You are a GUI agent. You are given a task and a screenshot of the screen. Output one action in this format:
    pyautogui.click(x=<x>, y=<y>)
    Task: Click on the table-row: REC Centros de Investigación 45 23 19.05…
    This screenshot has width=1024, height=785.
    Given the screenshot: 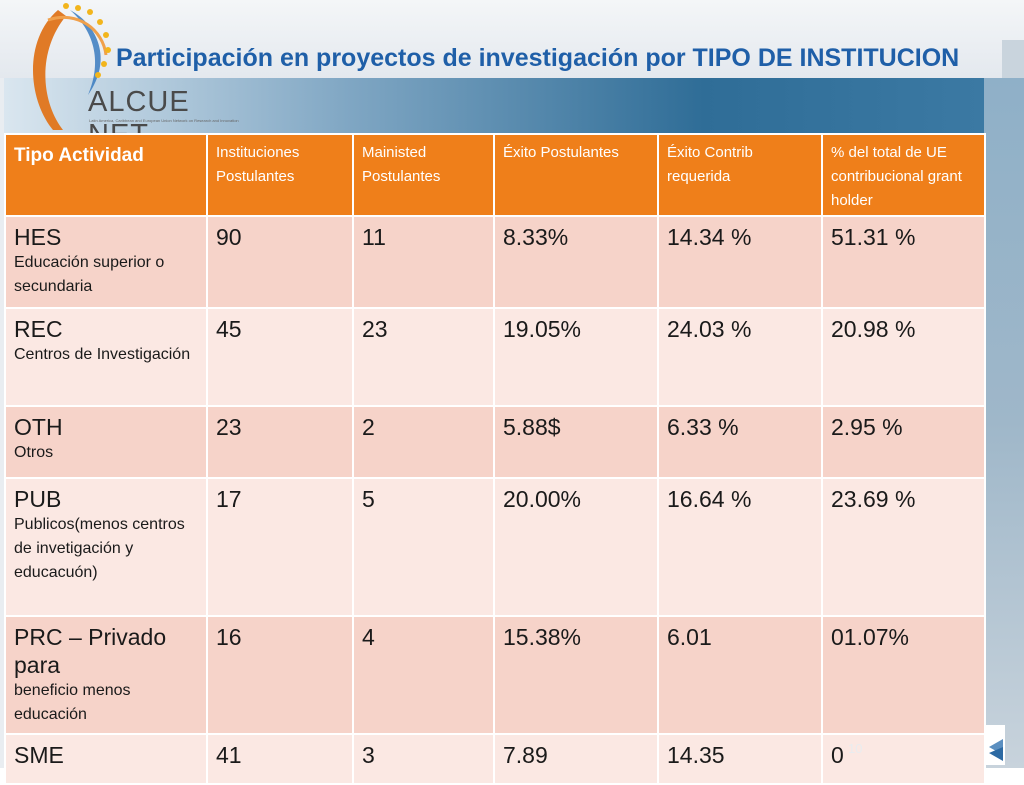 What is the action you would take?
    pyautogui.click(x=495, y=357)
    